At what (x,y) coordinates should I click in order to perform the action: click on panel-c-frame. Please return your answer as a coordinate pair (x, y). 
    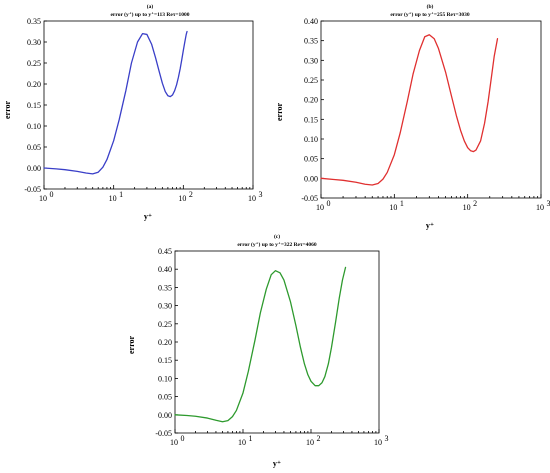
    Looking at the image, I should click on (277, 342).